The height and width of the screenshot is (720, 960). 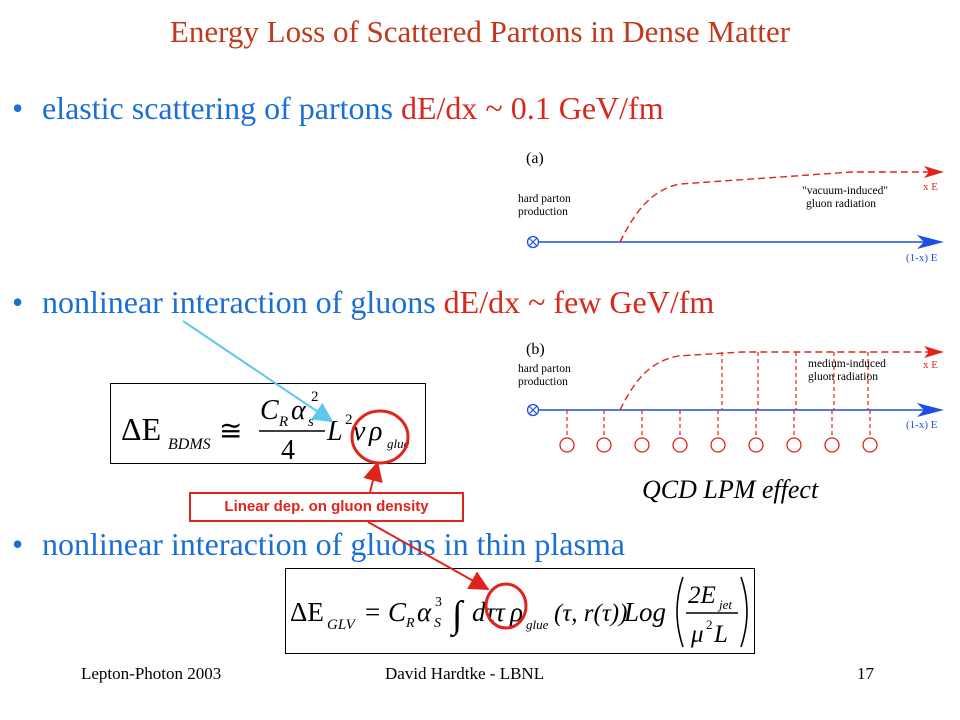 What do you see at coordinates (410, 623) in the screenshot?
I see `eq-c-sub: R` at bounding box center [410, 623].